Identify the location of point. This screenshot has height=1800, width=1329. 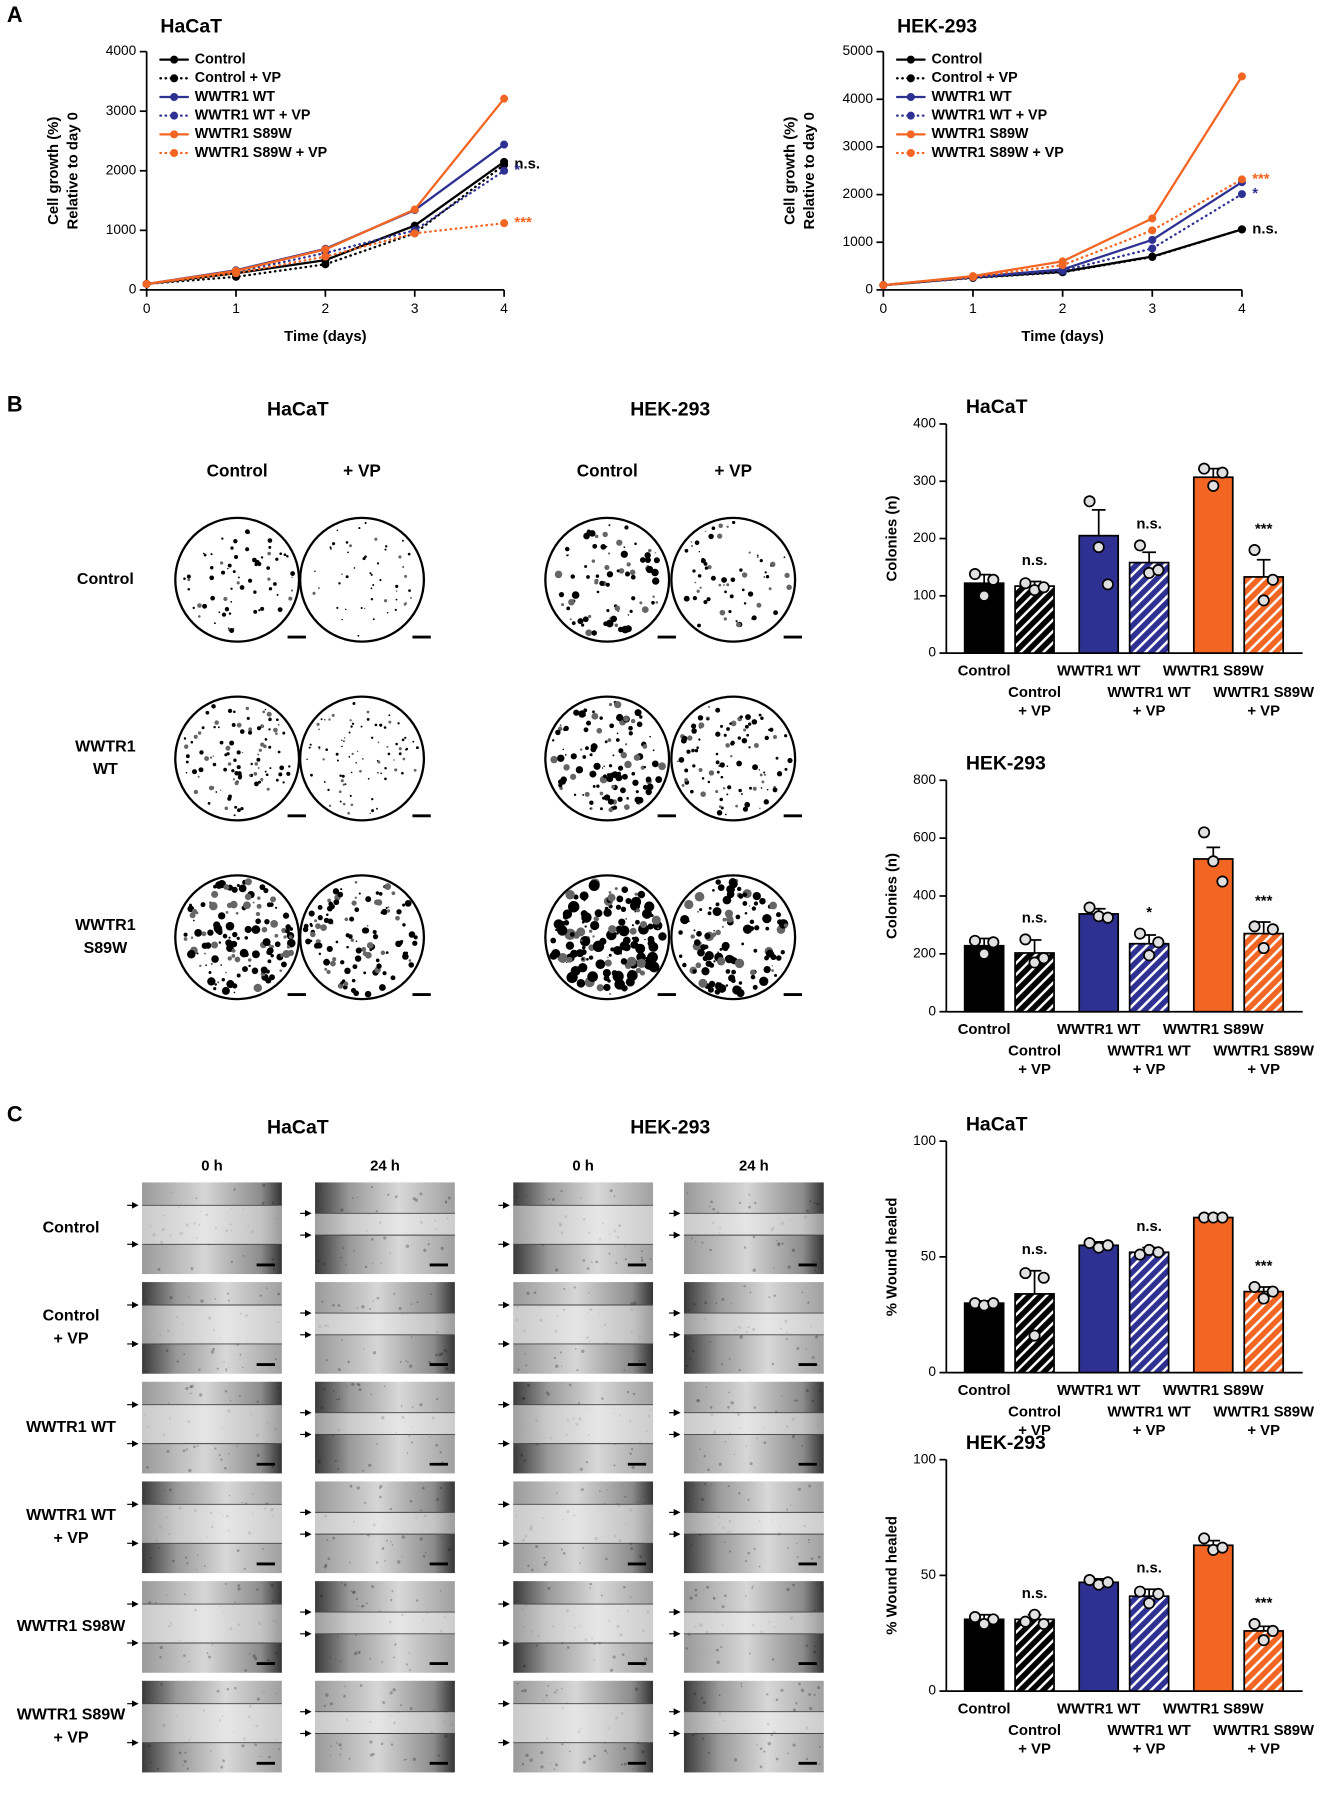
(236, 273).